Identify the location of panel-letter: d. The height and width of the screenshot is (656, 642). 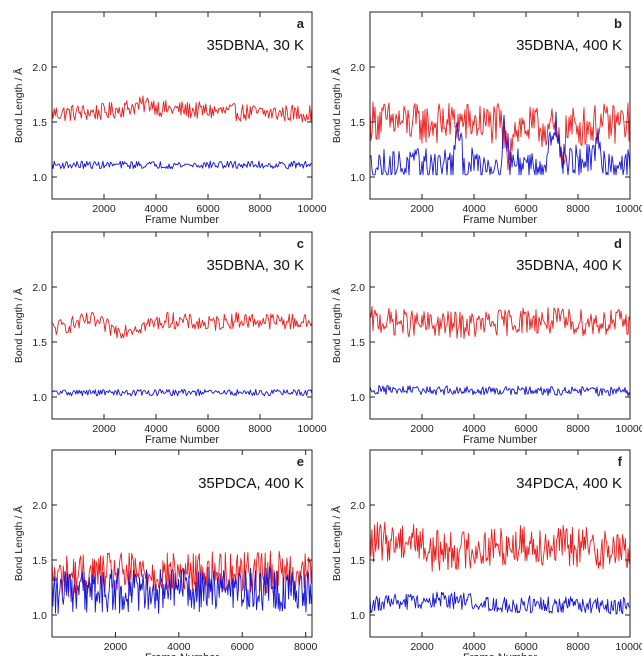
(618, 243).